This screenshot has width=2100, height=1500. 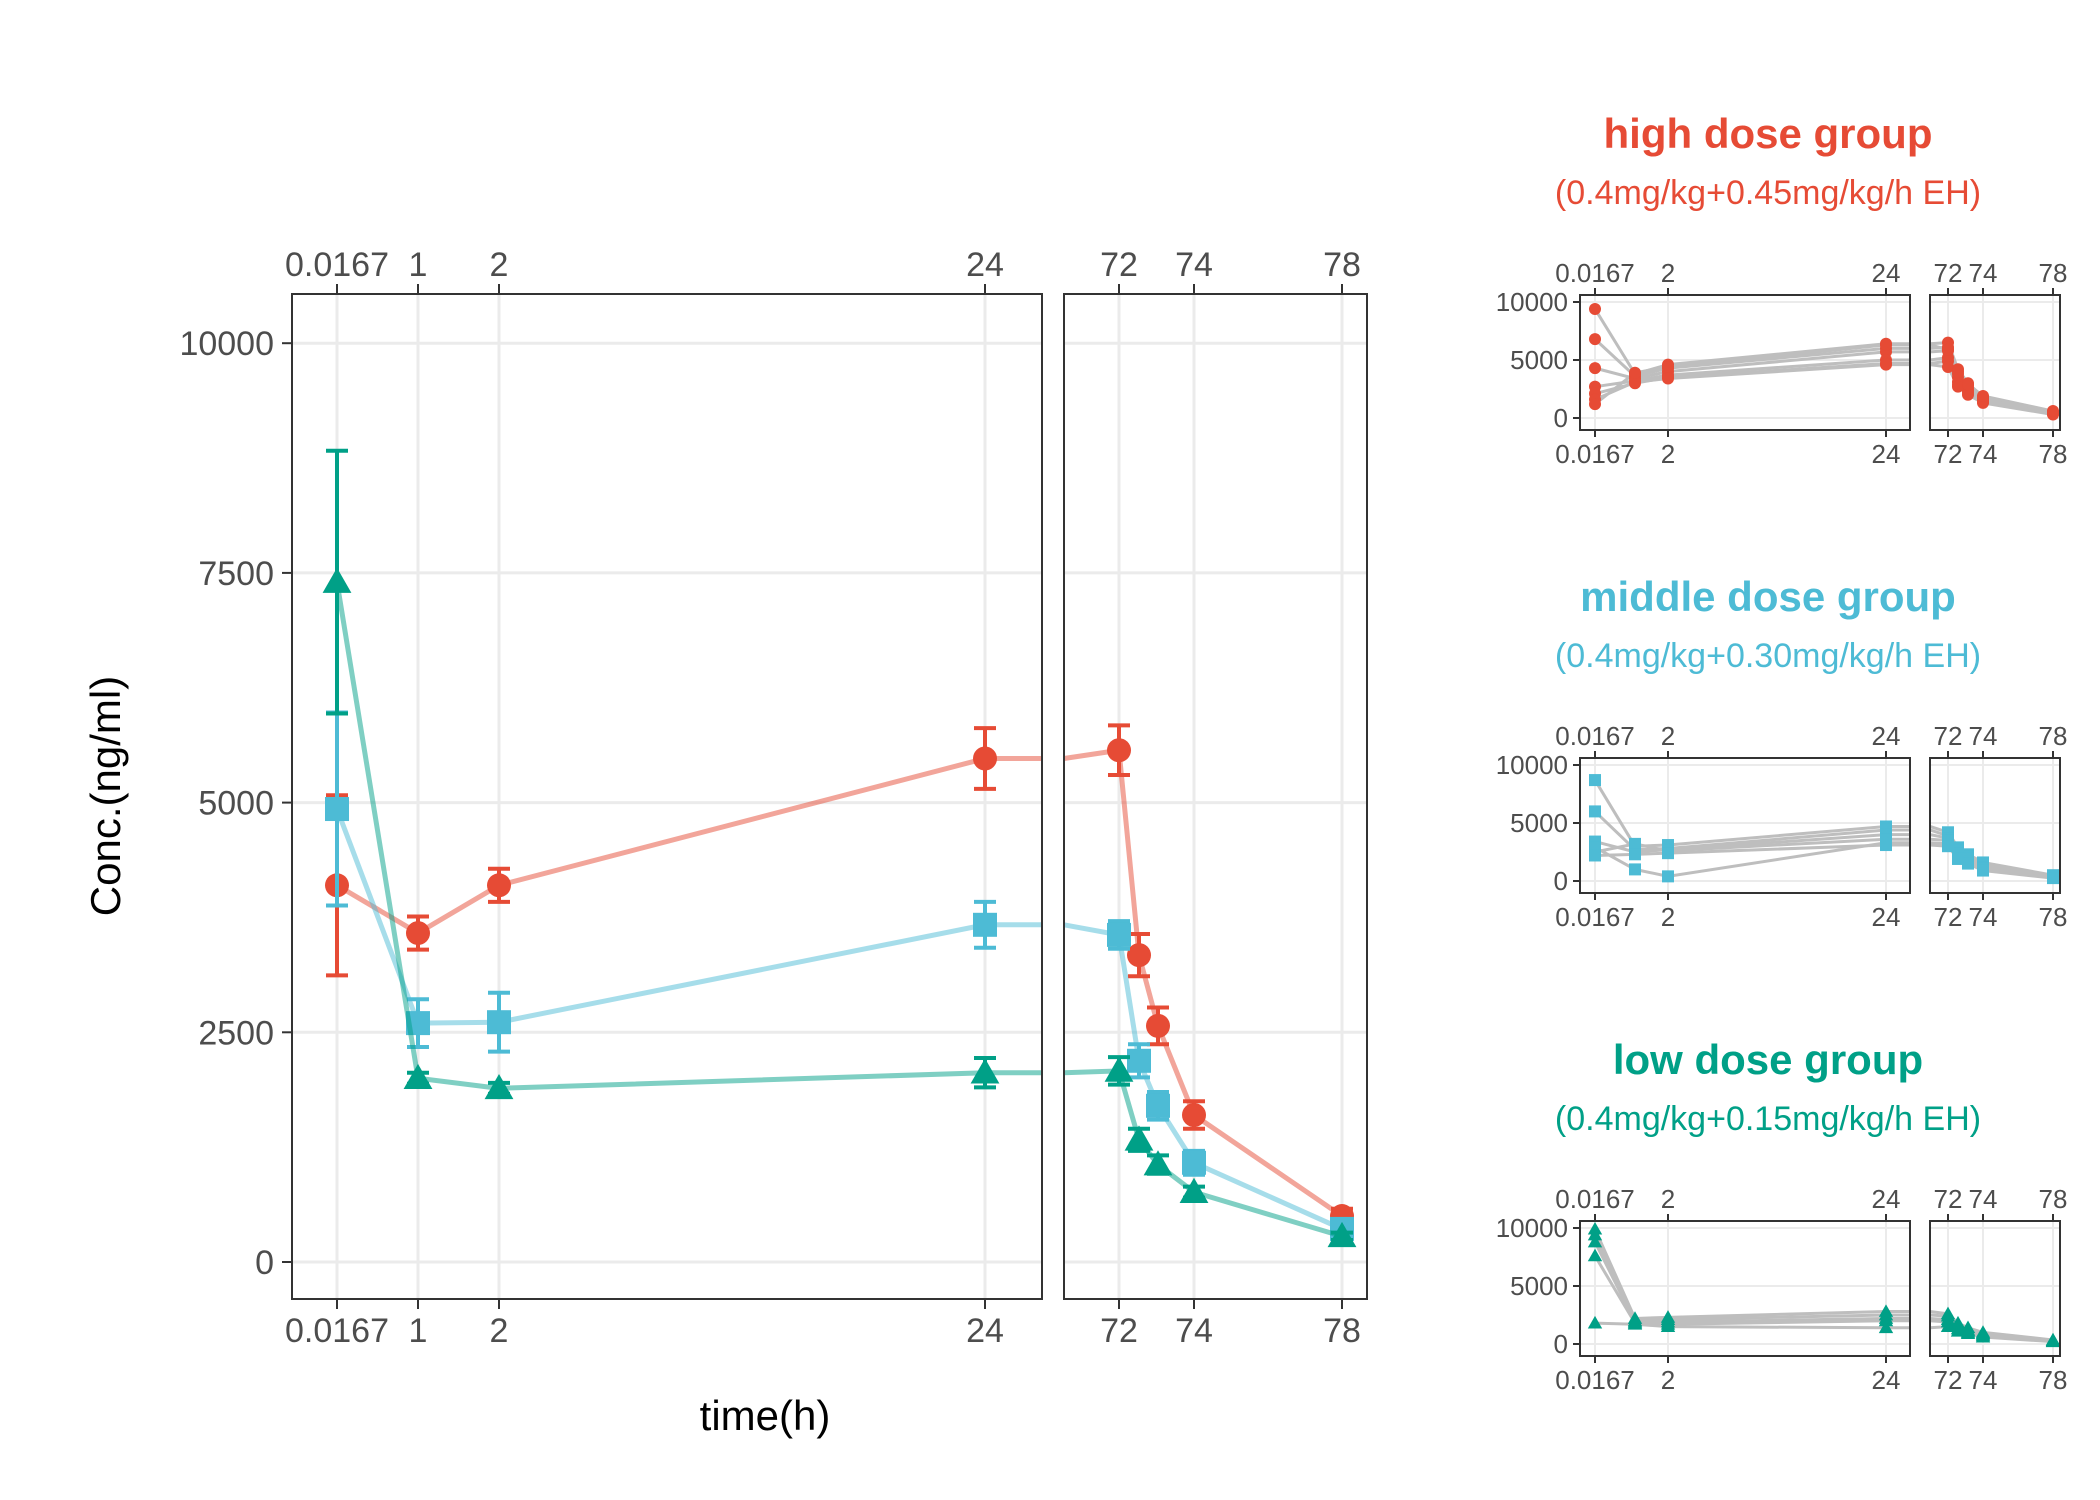 I want to click on low-dose-subtitle: (0.4mg/kg+0.15mg/kg/h EH), so click(x=1768, y=1119).